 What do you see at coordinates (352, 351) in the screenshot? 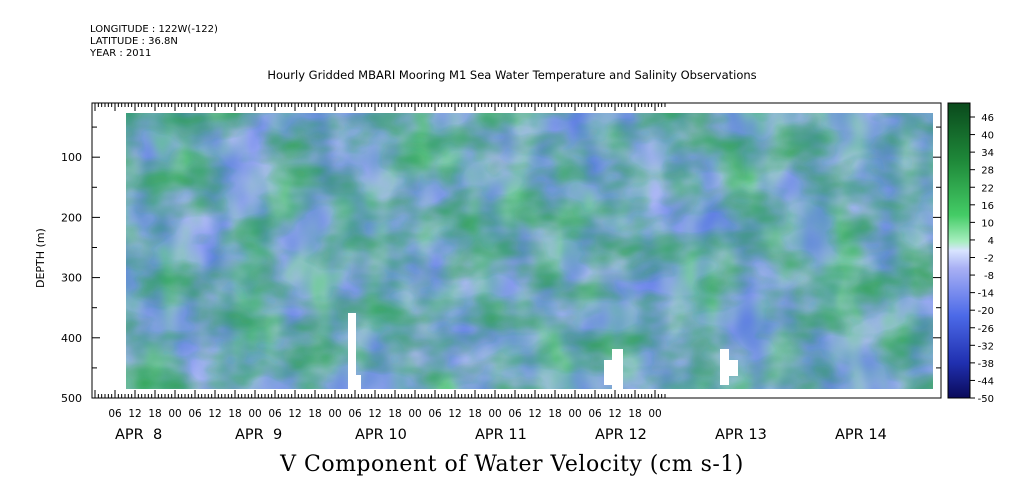
I see `missing-data-apr10` at bounding box center [352, 351].